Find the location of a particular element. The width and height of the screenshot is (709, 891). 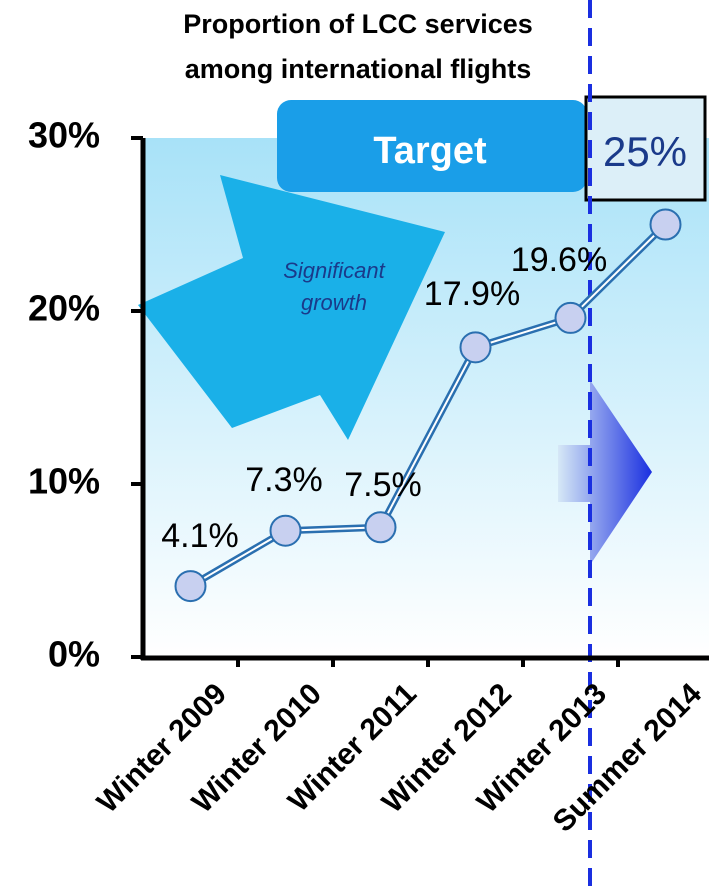

chart-title: among international flights is located at coordinates (358, 69).